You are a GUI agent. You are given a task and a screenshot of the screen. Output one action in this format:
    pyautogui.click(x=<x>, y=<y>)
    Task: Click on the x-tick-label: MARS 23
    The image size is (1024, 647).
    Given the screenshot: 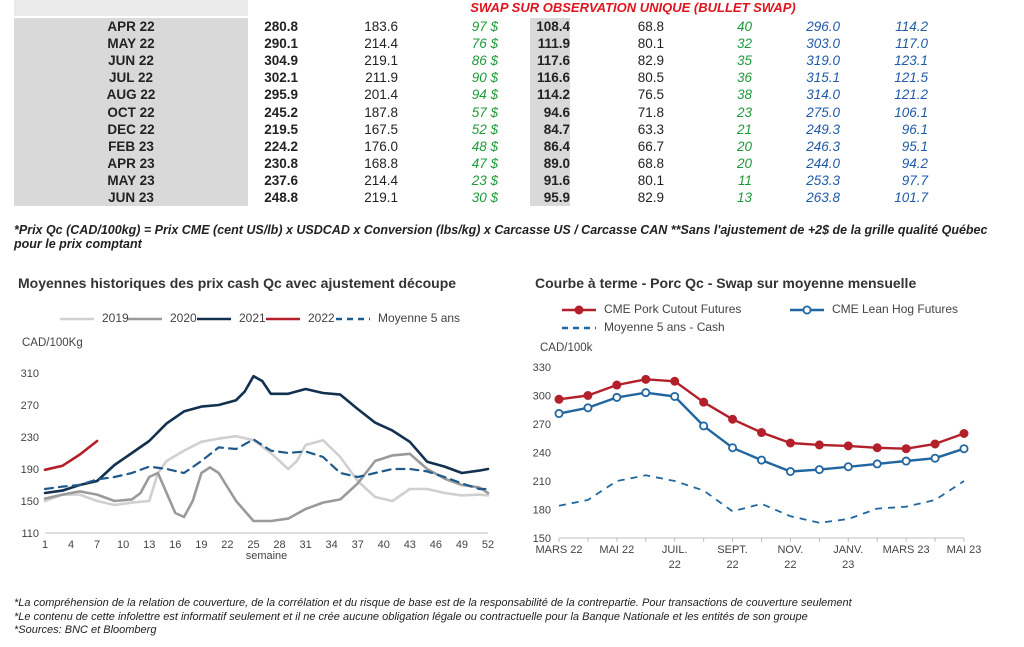 What is the action you would take?
    pyautogui.click(x=906, y=550)
    